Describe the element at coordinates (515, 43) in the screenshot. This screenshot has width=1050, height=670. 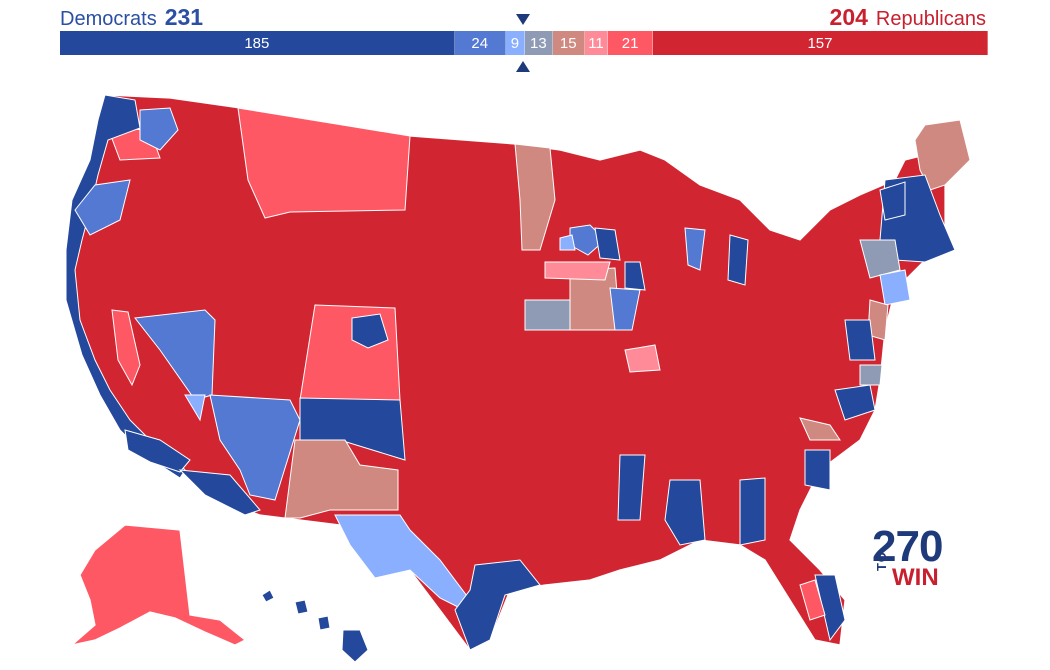
I see `seat-bar-lean-dem: 9` at that location.